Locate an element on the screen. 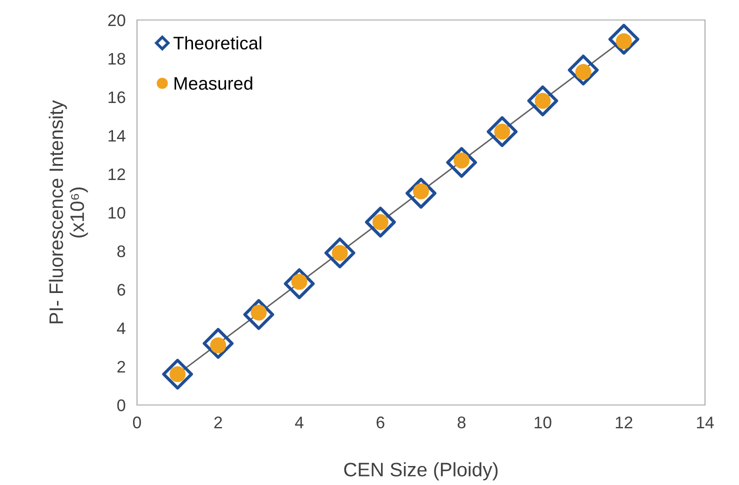 This screenshot has height=485, width=739. x-tick-label: 0 is located at coordinates (137, 422).